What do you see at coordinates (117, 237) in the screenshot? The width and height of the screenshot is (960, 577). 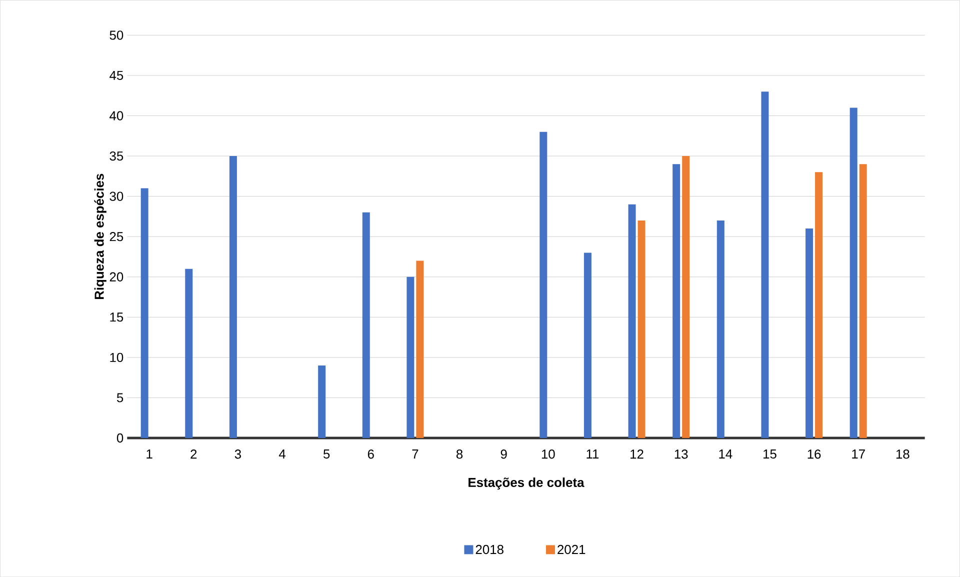 I see `y-tick-label: 25` at bounding box center [117, 237].